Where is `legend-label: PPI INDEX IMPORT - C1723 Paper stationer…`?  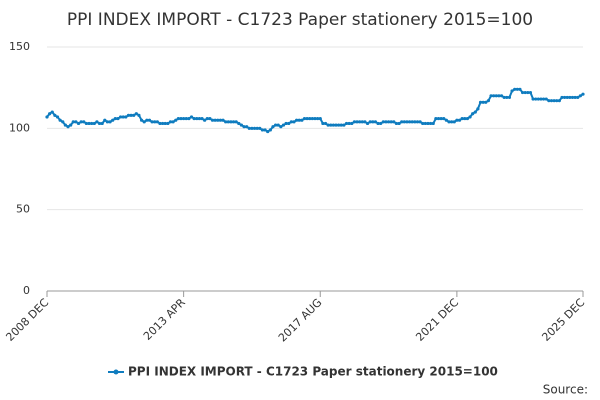
legend-label: PPI INDEX IMPORT - C1723 Paper stationer… is located at coordinates (313, 372).